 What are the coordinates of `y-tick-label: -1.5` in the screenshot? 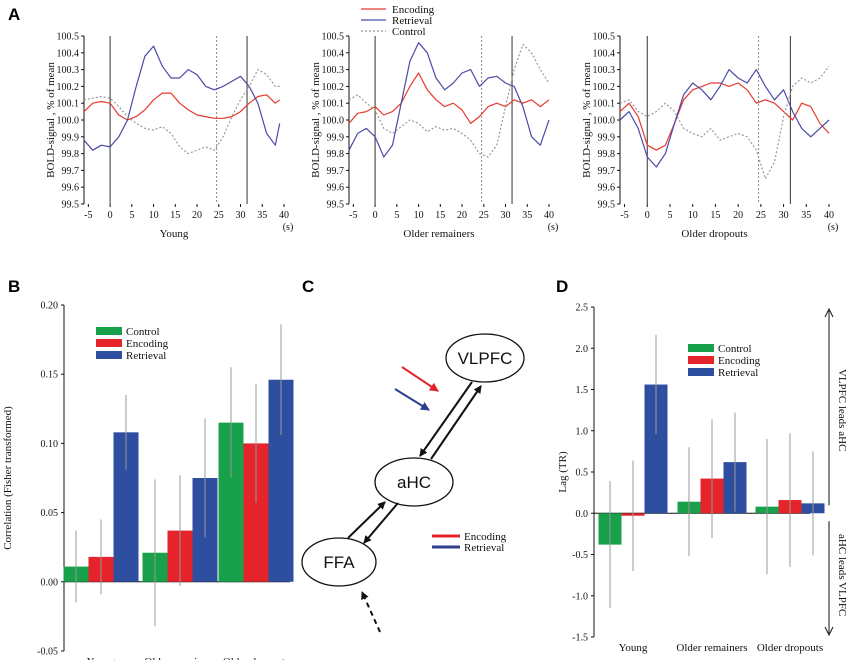 It's located at (580, 638).